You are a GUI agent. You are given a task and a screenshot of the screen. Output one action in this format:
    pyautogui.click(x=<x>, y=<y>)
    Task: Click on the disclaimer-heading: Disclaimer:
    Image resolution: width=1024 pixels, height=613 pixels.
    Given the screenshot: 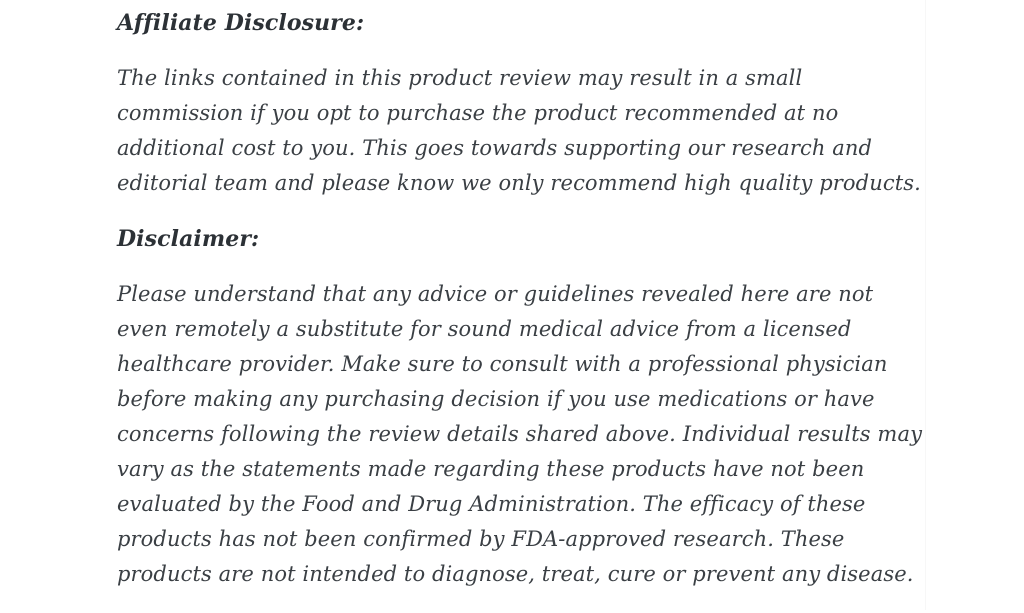 What is the action you would take?
    pyautogui.click(x=188, y=239)
    